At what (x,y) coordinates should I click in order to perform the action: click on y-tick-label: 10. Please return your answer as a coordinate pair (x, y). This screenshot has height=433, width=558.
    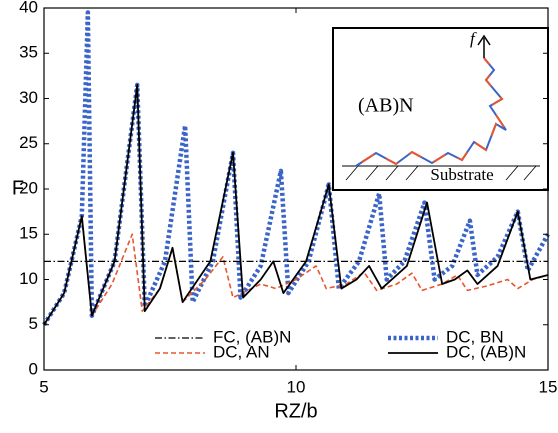
    Looking at the image, I should click on (28, 278).